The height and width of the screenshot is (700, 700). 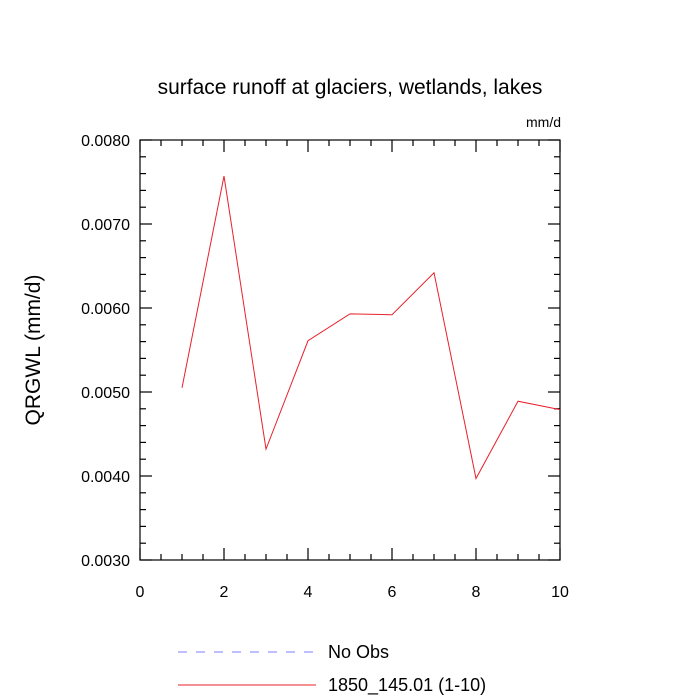 What do you see at coordinates (332, 669) in the screenshot?
I see `legend: No Obs 1850_145.01 (1-10)` at bounding box center [332, 669].